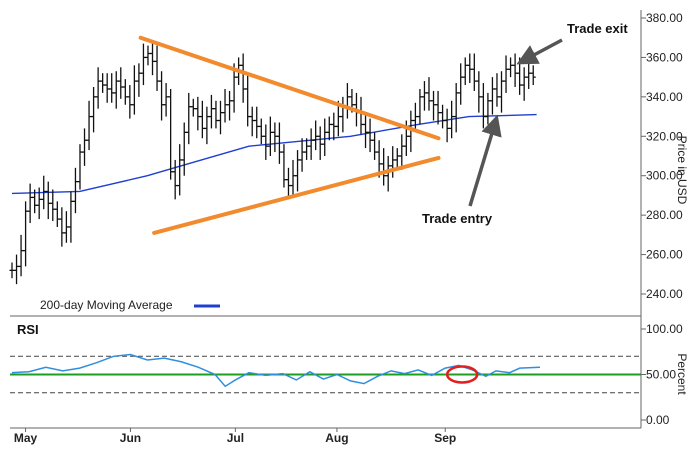 The image size is (700, 451). What do you see at coordinates (445, 438) in the screenshot?
I see `month-tick-label: Sep` at bounding box center [445, 438].